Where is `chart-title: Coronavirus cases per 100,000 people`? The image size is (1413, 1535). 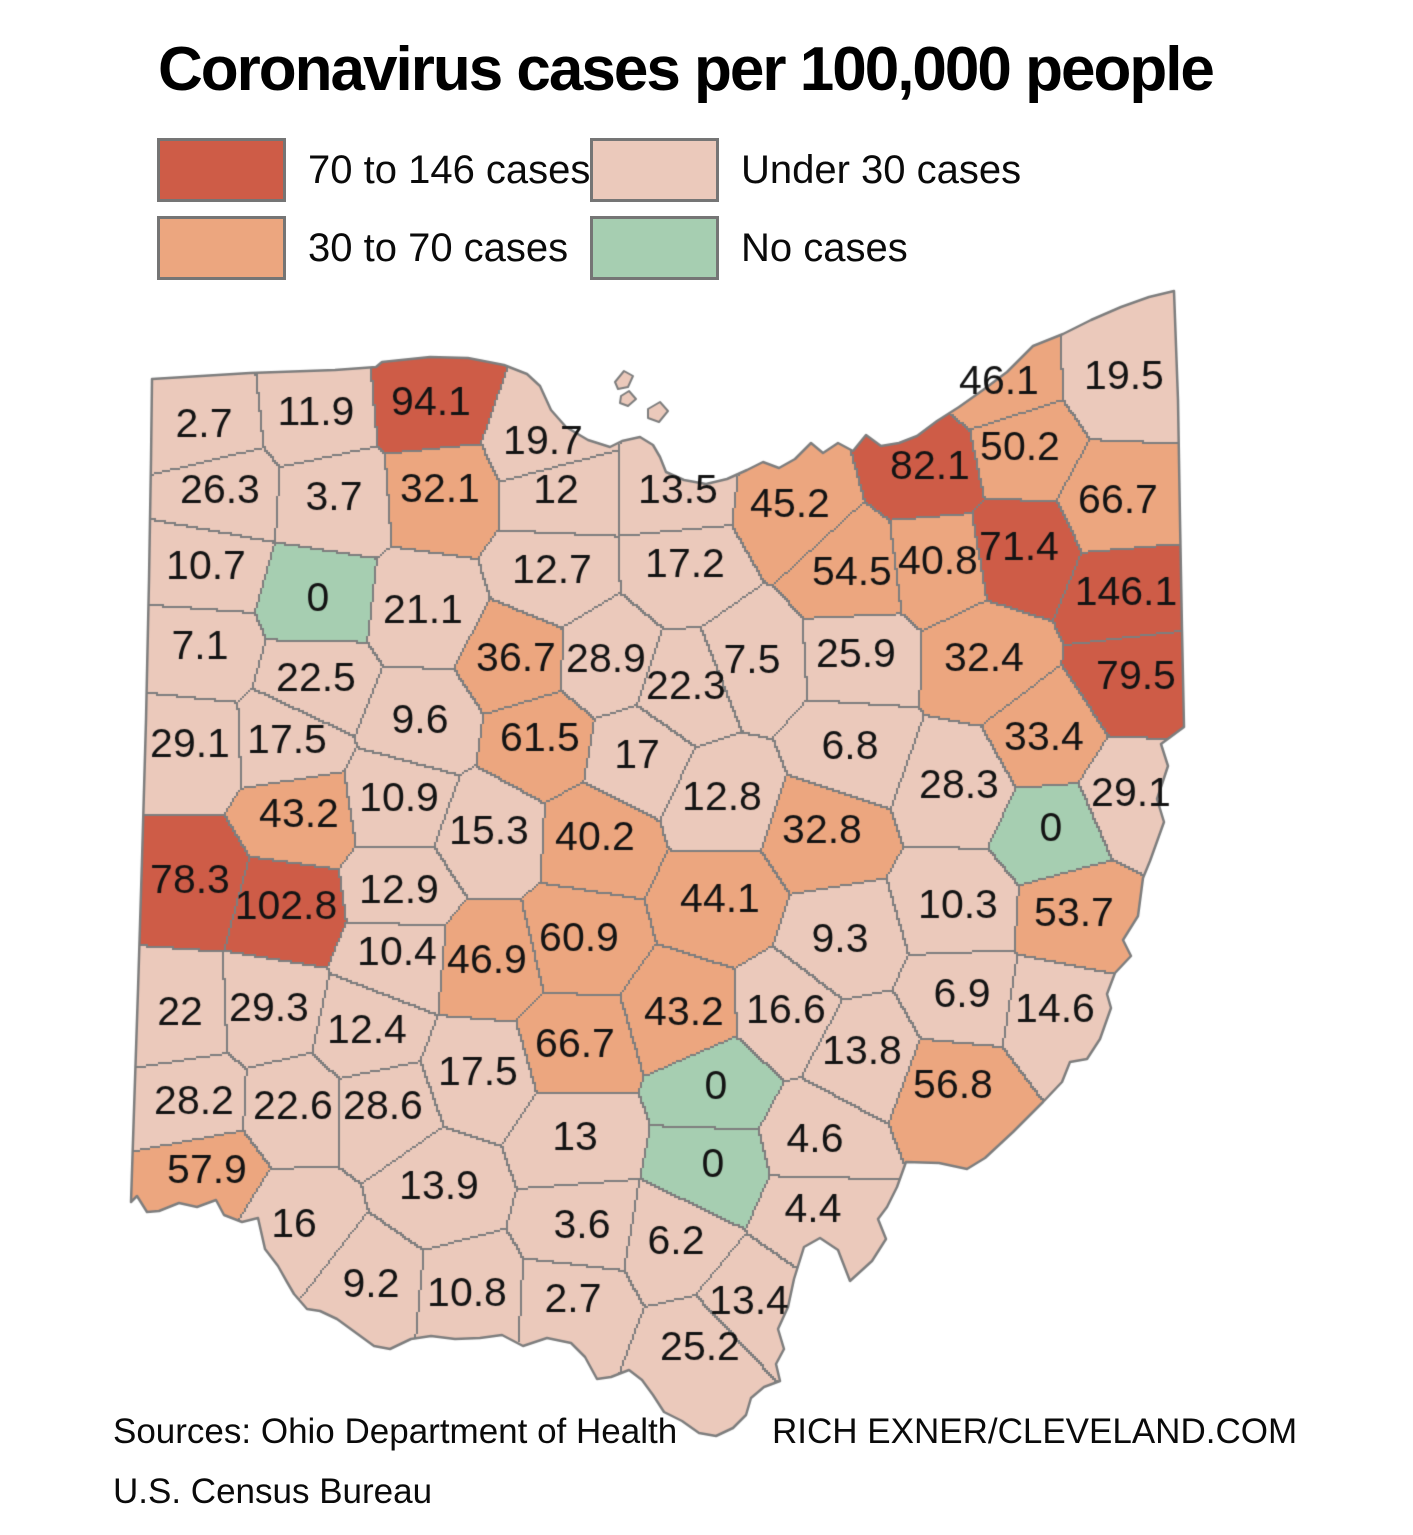 chart-title: Coronavirus cases per 100,000 people is located at coordinates (686, 69).